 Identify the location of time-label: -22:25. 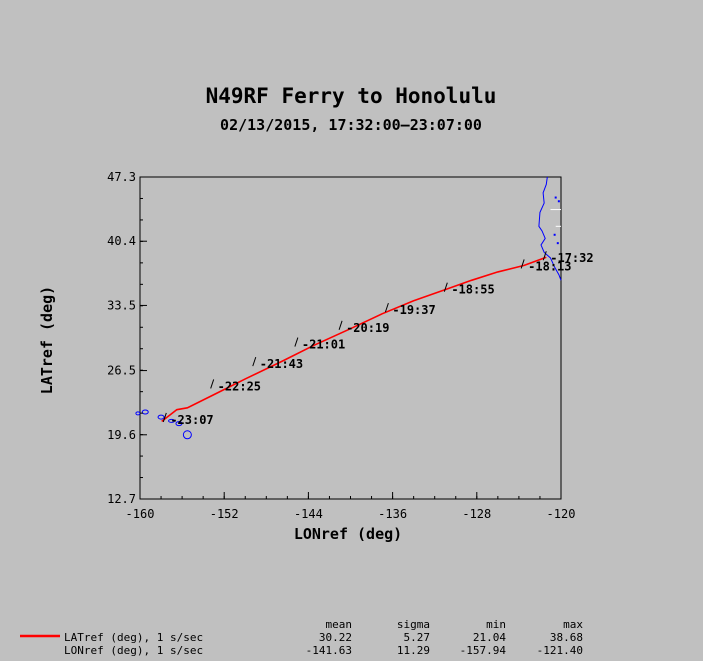
(239, 386).